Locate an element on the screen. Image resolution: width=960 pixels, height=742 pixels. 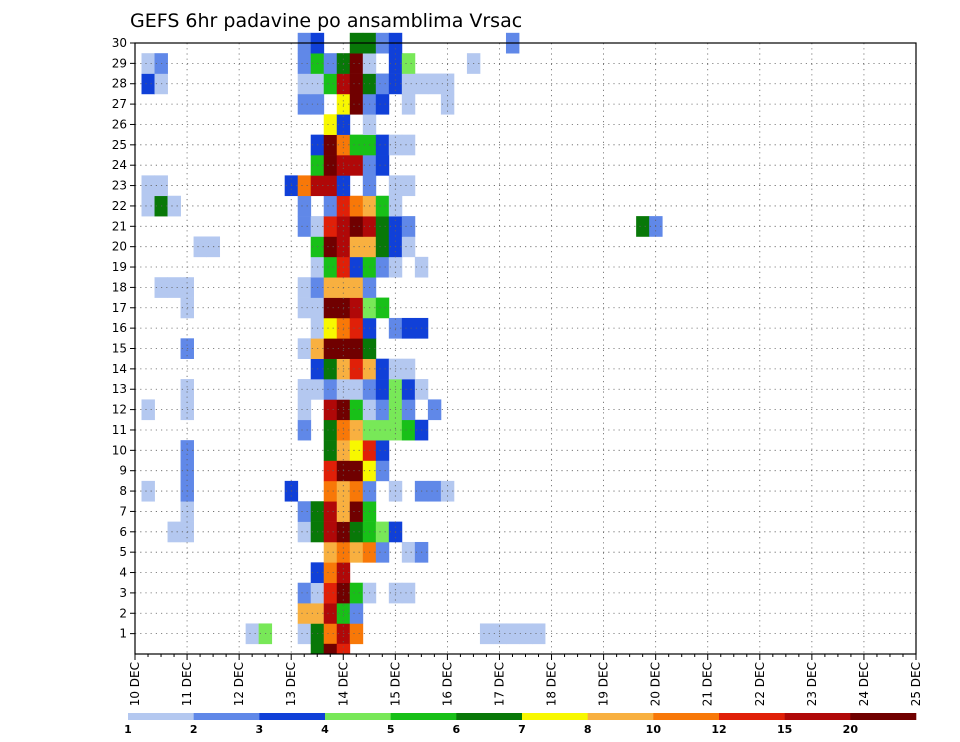
y-tick-label: 29 is located at coordinates (119, 63).